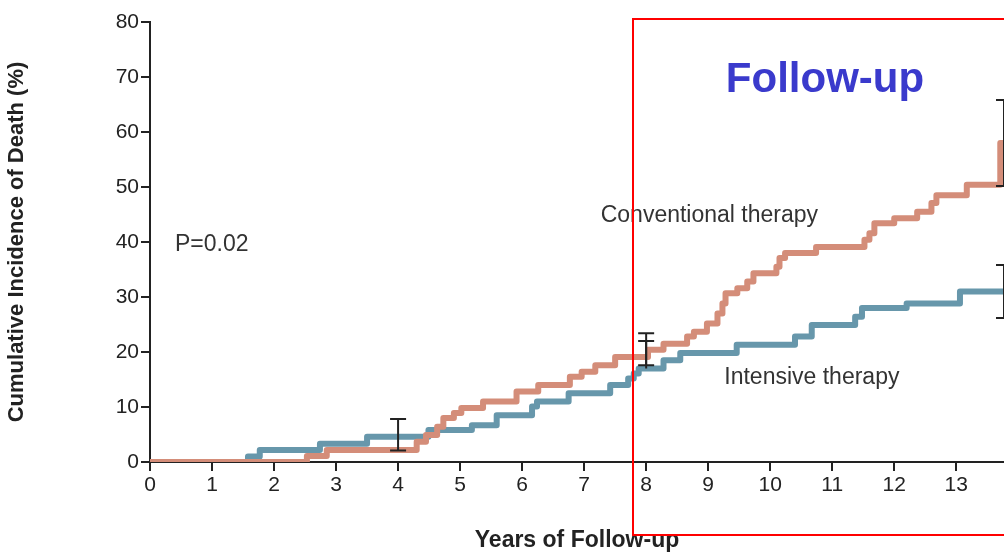  Describe the element at coordinates (127, 75) in the screenshot. I see `y-tick-label: 70` at that location.